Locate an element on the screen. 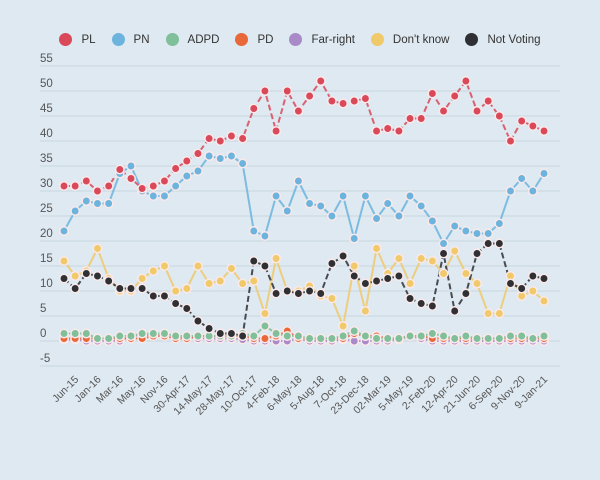  legend-item: Not Voting is located at coordinates (503, 39).